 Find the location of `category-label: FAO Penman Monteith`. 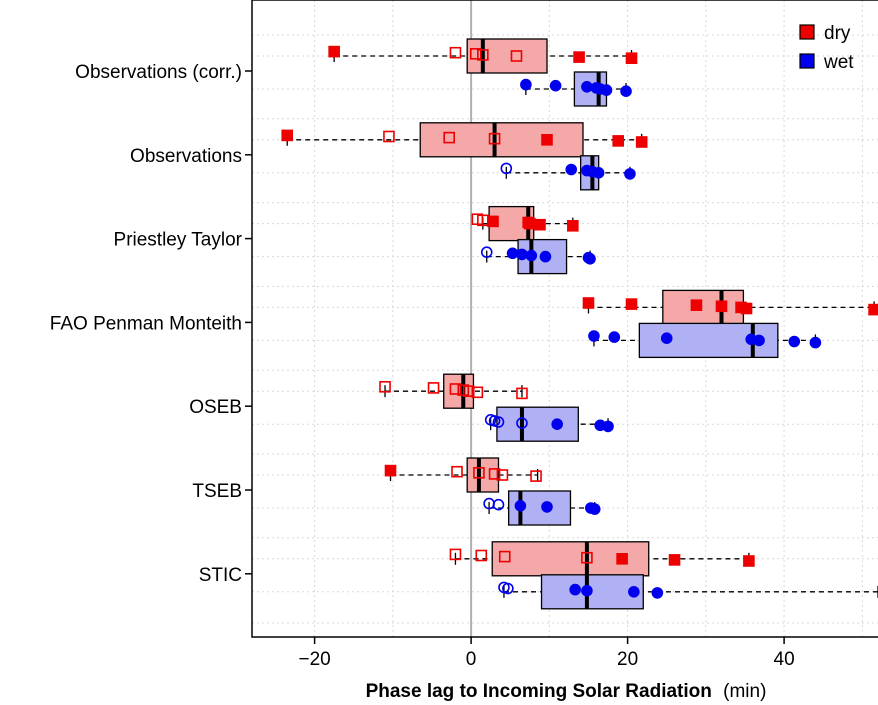

category-label: FAO Penman Monteith is located at coordinates (146, 323).